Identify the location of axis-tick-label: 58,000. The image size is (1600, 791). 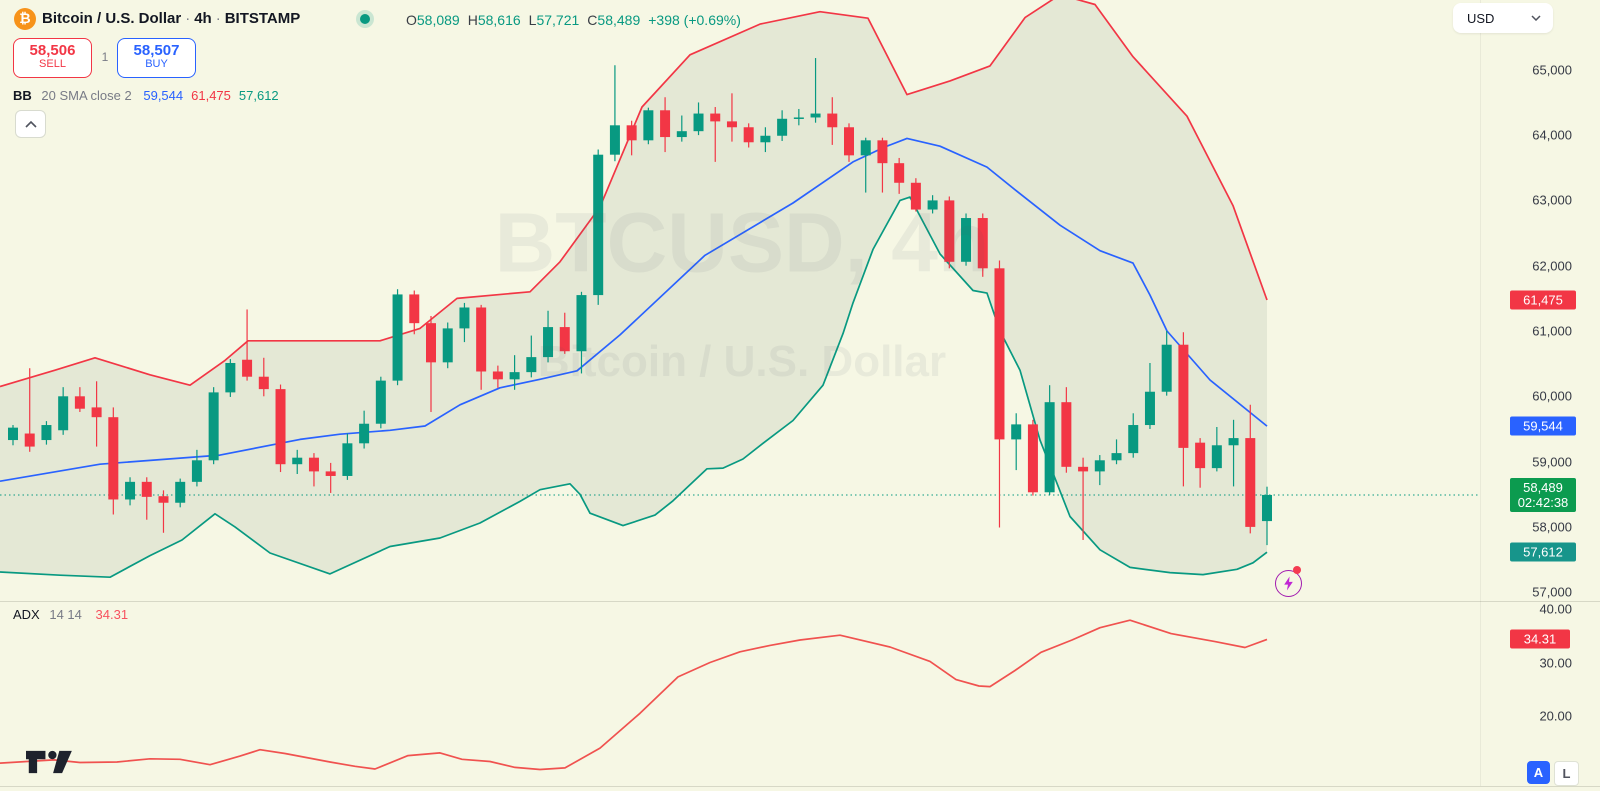
(1552, 527).